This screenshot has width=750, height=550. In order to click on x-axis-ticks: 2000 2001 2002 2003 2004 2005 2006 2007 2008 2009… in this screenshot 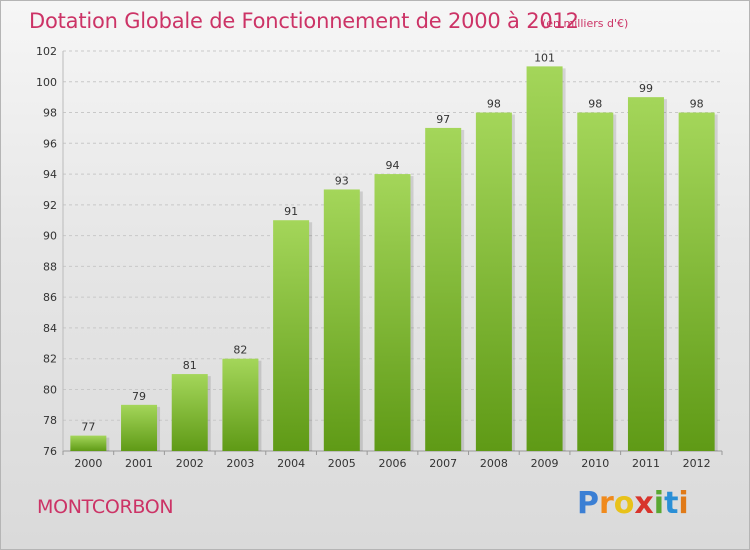, I will do `click(392, 460)`.